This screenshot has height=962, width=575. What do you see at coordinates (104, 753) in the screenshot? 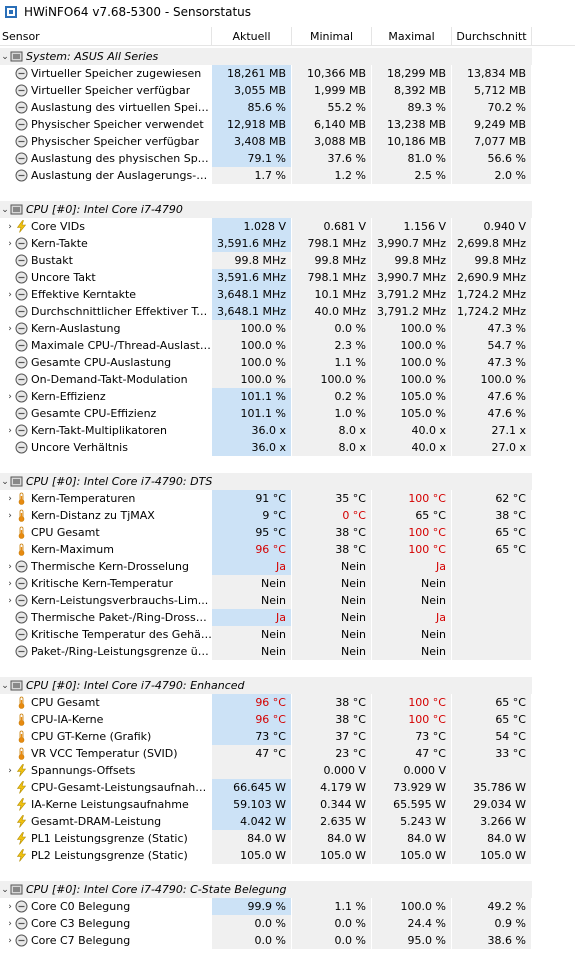
I see `sensor-label: VR VCC Temperatur (SVID)` at bounding box center [104, 753].